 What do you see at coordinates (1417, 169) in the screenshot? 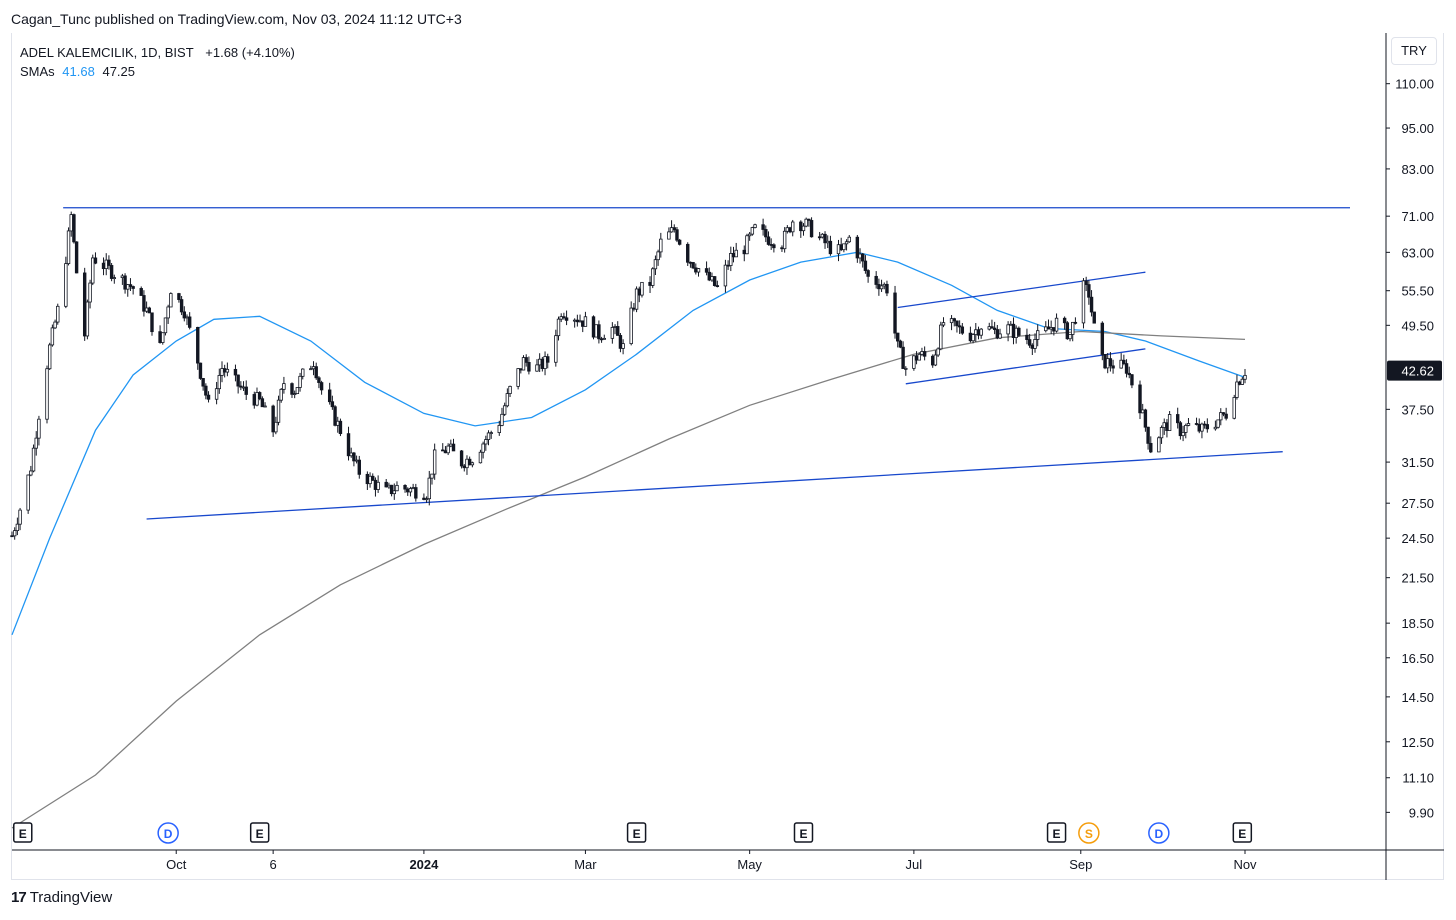
I see `y-tick-label: 83.00` at bounding box center [1417, 169].